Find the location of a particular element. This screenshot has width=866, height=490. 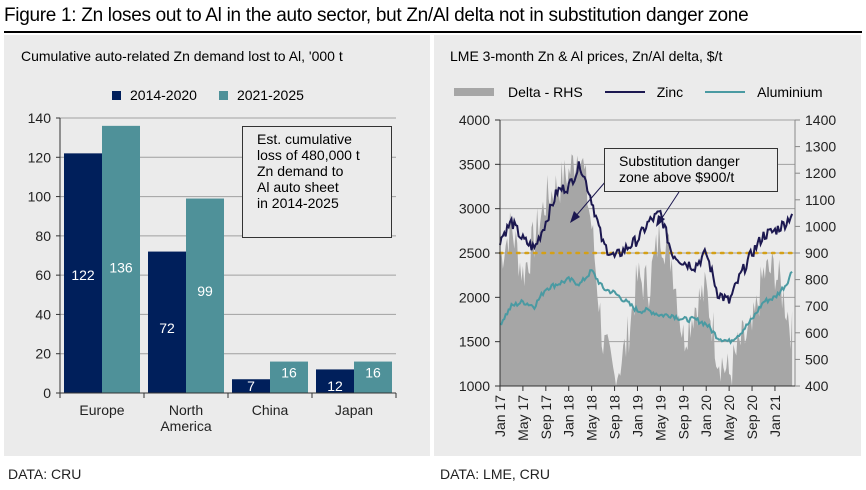

legend-swatch-delta is located at coordinates (474, 92).